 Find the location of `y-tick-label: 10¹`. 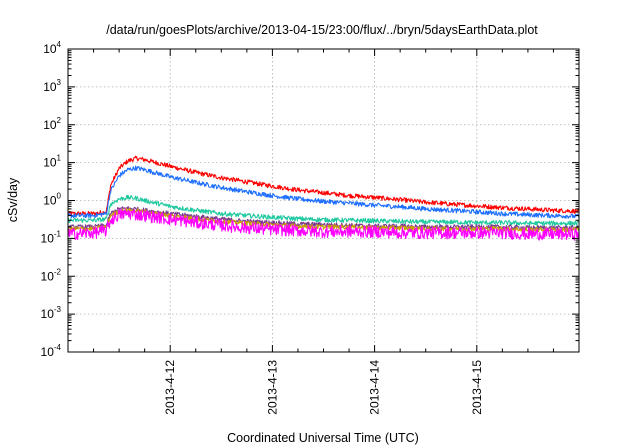

y-tick-label: 10¹ is located at coordinates (52, 162).